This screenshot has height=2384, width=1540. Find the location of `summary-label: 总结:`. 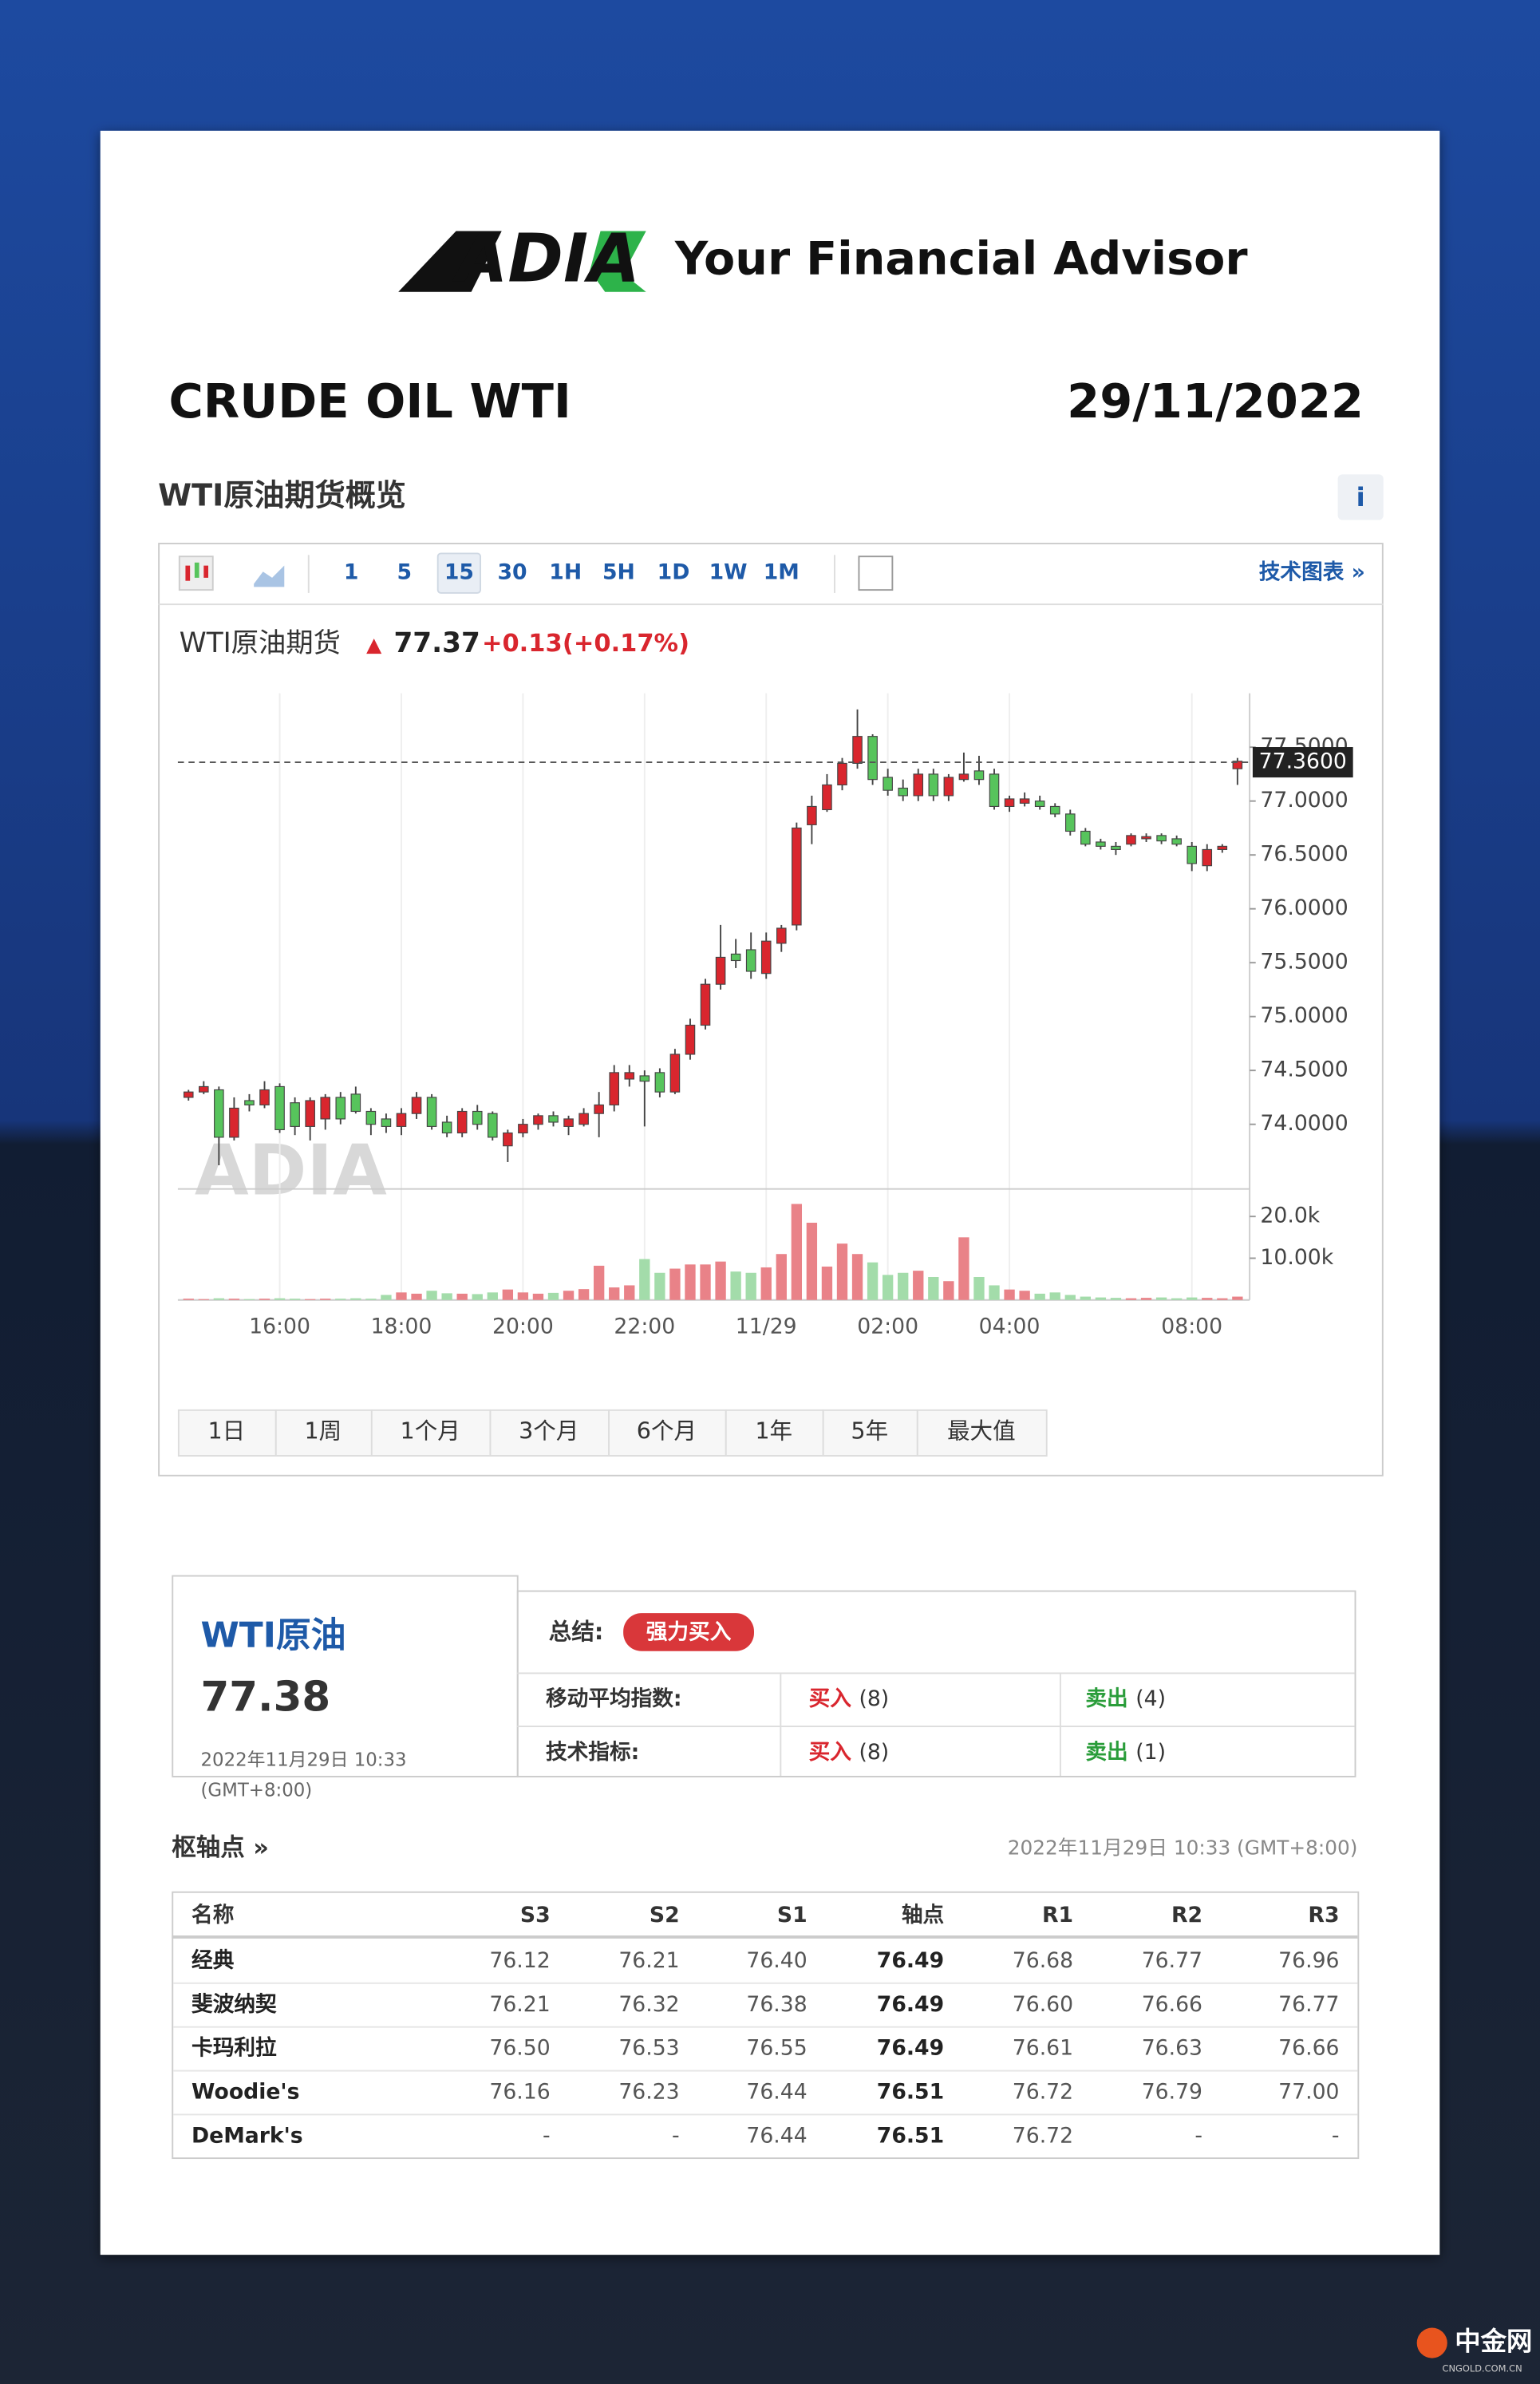

summary-label: 总结: is located at coordinates (576, 1632).